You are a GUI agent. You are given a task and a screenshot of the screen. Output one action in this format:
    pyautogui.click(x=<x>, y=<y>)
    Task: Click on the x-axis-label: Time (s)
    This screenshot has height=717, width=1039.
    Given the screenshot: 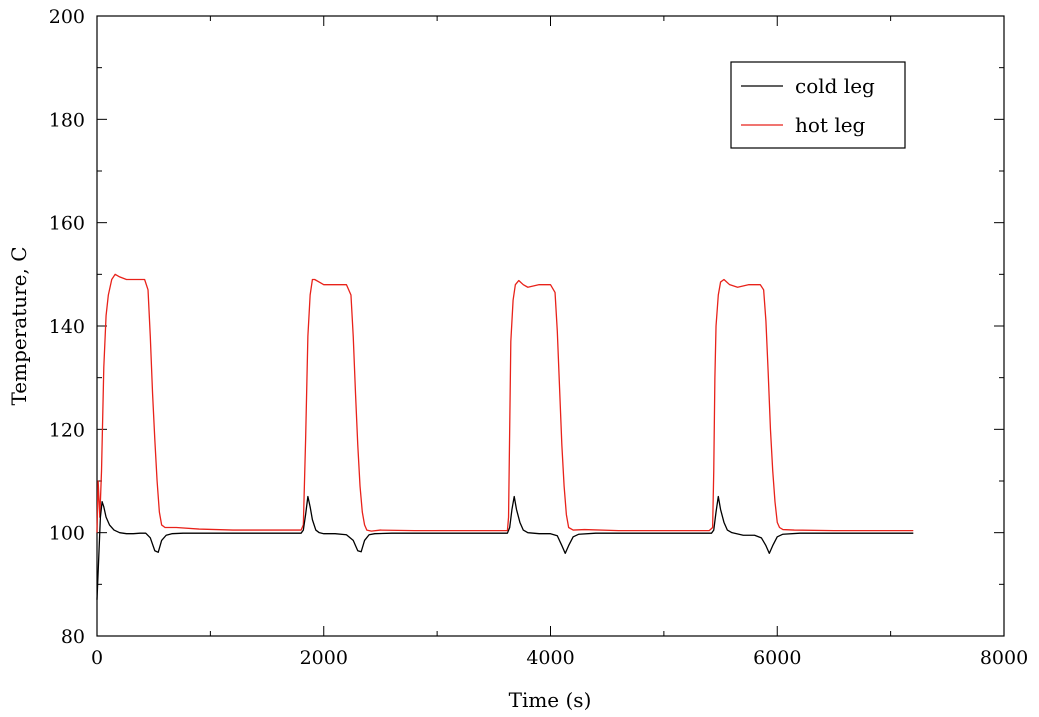 What is the action you would take?
    pyautogui.click(x=550, y=700)
    